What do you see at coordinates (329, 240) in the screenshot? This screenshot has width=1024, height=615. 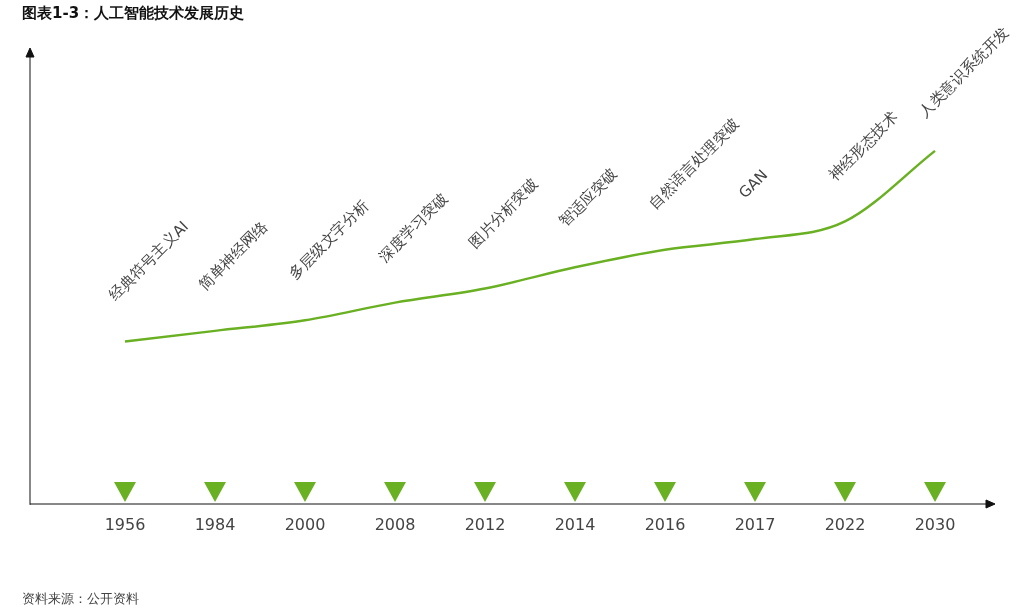 I see `annotation: 多层级文字分析` at bounding box center [329, 240].